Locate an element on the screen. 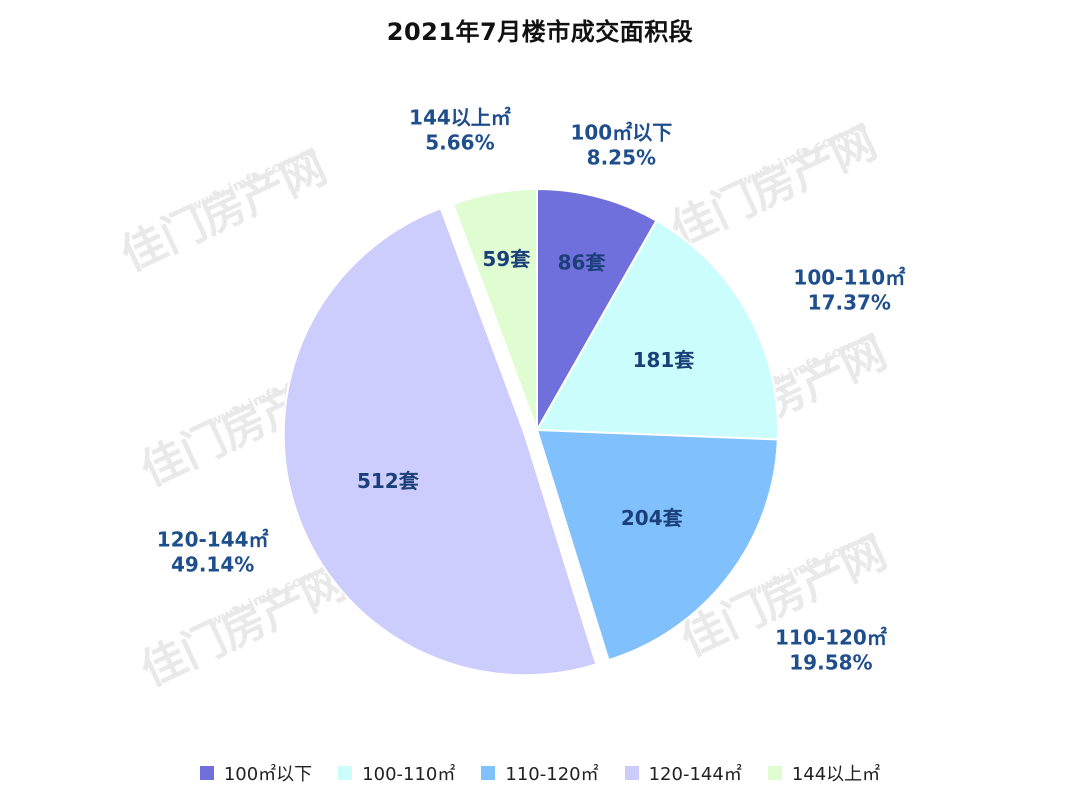 The height and width of the screenshot is (809, 1080). slice-percent-label: 19.58% is located at coordinates (830, 663).